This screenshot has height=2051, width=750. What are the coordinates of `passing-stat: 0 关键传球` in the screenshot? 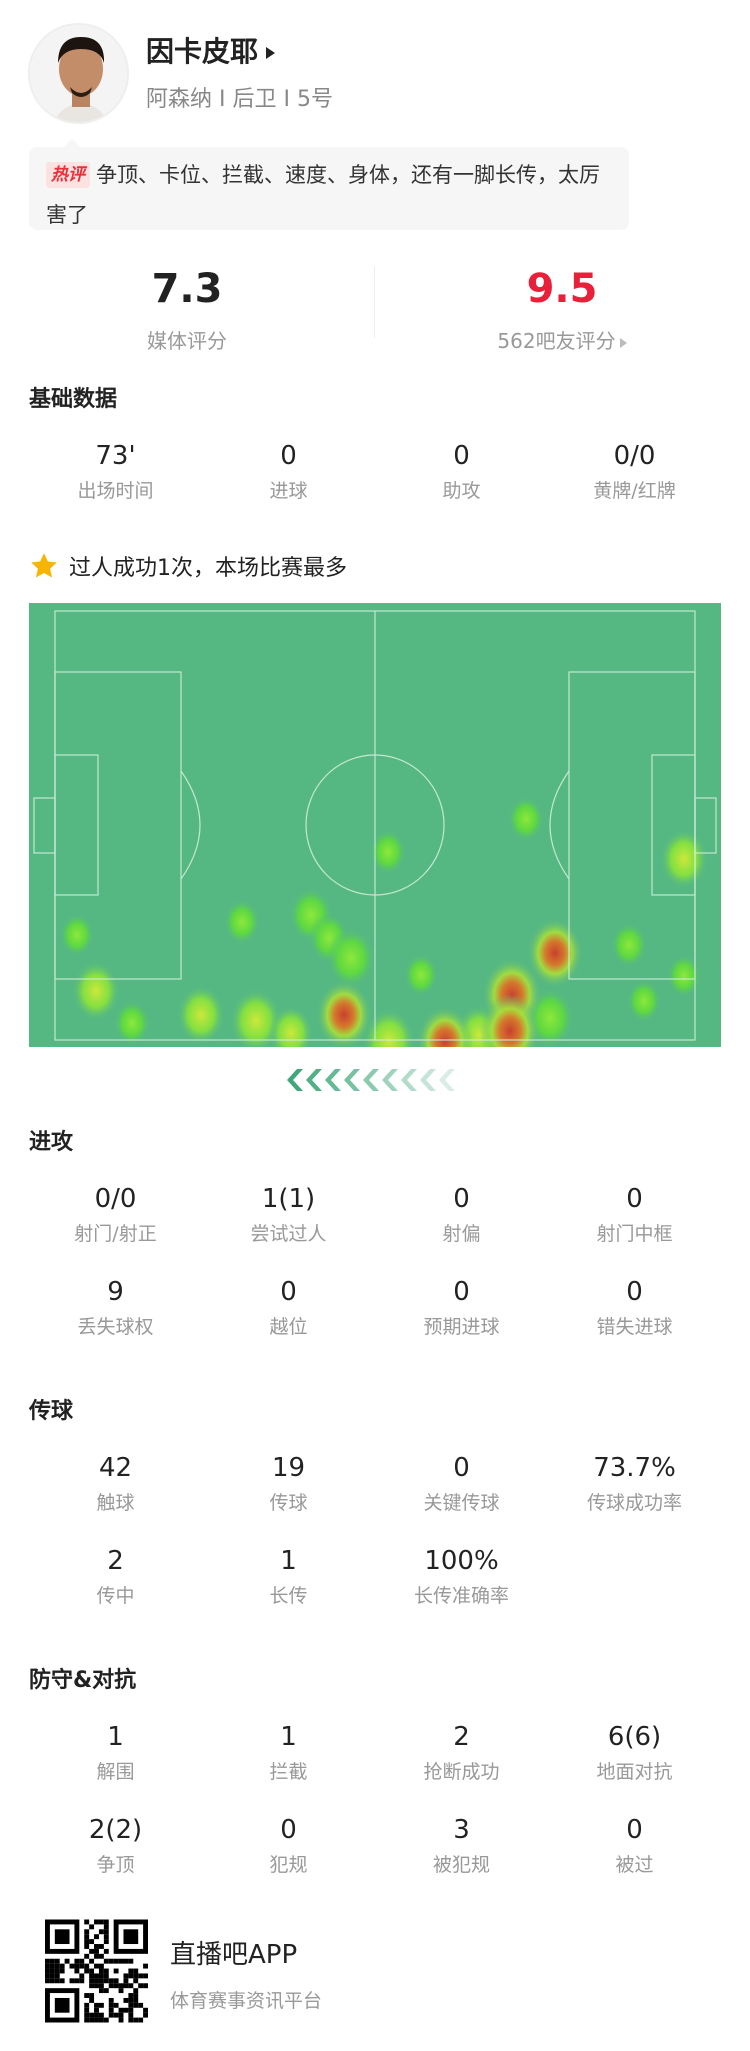 It's located at (461, 1484).